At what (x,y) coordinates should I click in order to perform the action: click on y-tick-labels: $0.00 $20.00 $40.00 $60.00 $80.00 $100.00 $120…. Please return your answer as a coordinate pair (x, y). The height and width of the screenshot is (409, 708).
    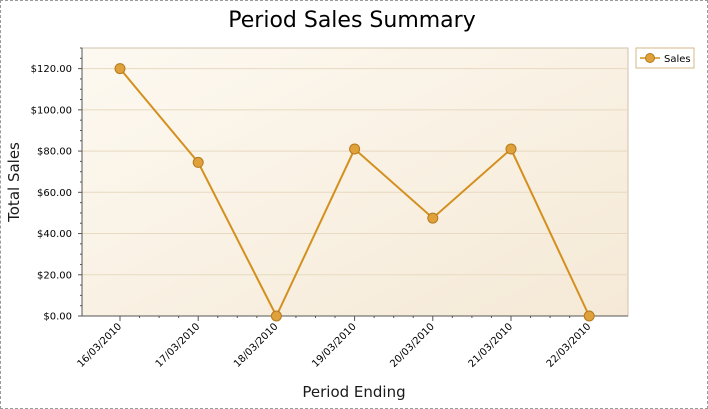
    Looking at the image, I should click on (51, 193).